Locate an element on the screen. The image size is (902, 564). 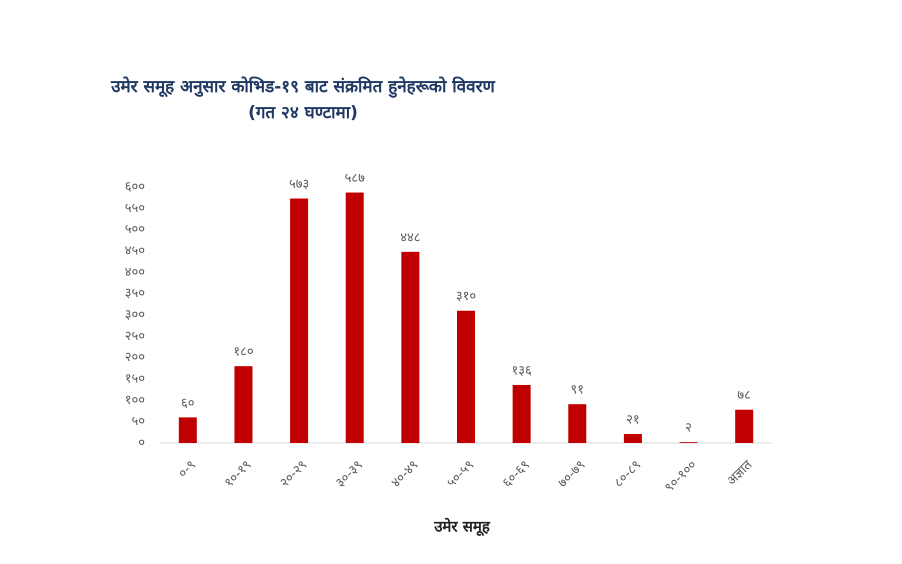
value-label: ४४८ is located at coordinates (410, 237).